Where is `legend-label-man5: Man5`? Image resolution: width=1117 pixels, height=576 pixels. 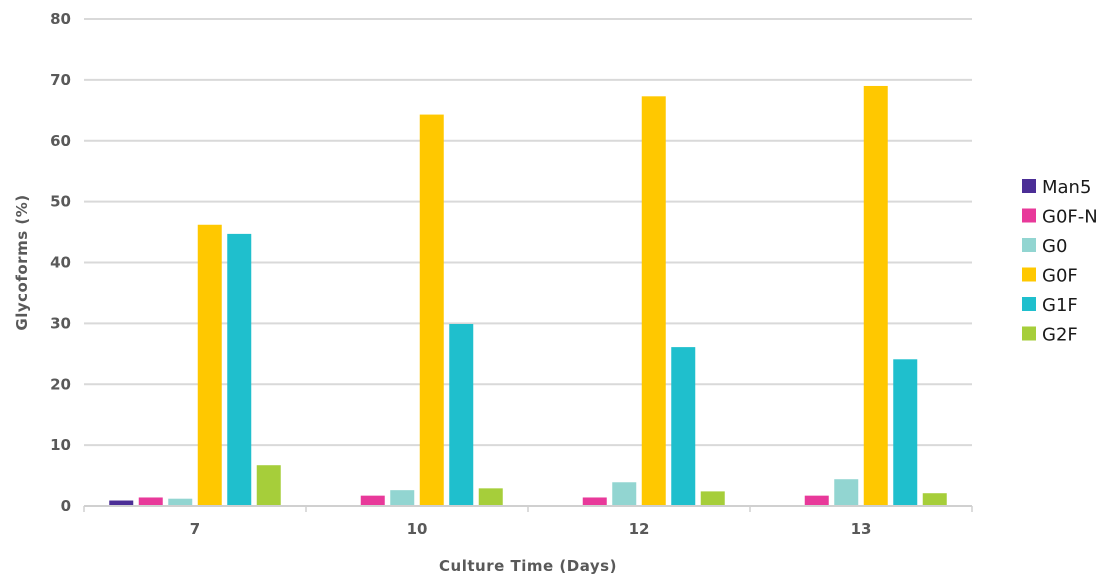 legend-label-man5: Man5 is located at coordinates (1066, 187).